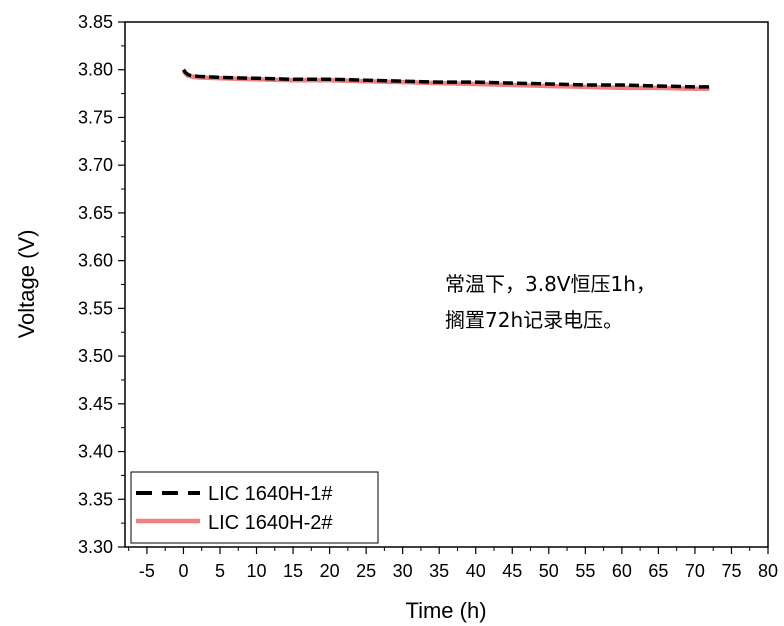 The height and width of the screenshot is (626, 784). Describe the element at coordinates (95, 452) in the screenshot. I see `y-tick-label: 3.40` at that location.